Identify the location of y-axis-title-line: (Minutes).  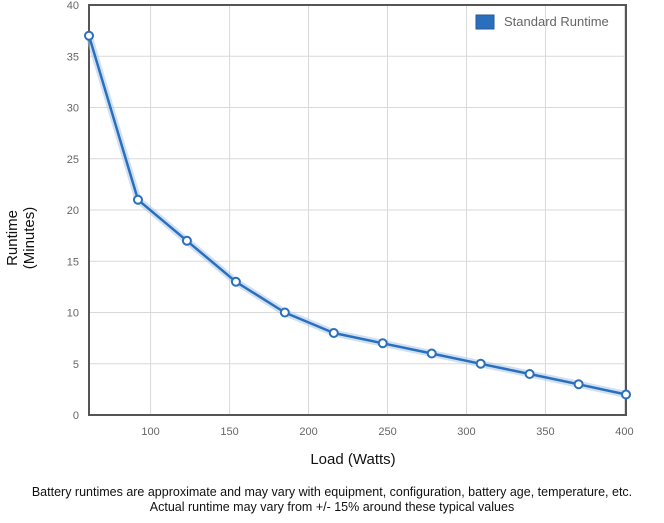
(29, 238).